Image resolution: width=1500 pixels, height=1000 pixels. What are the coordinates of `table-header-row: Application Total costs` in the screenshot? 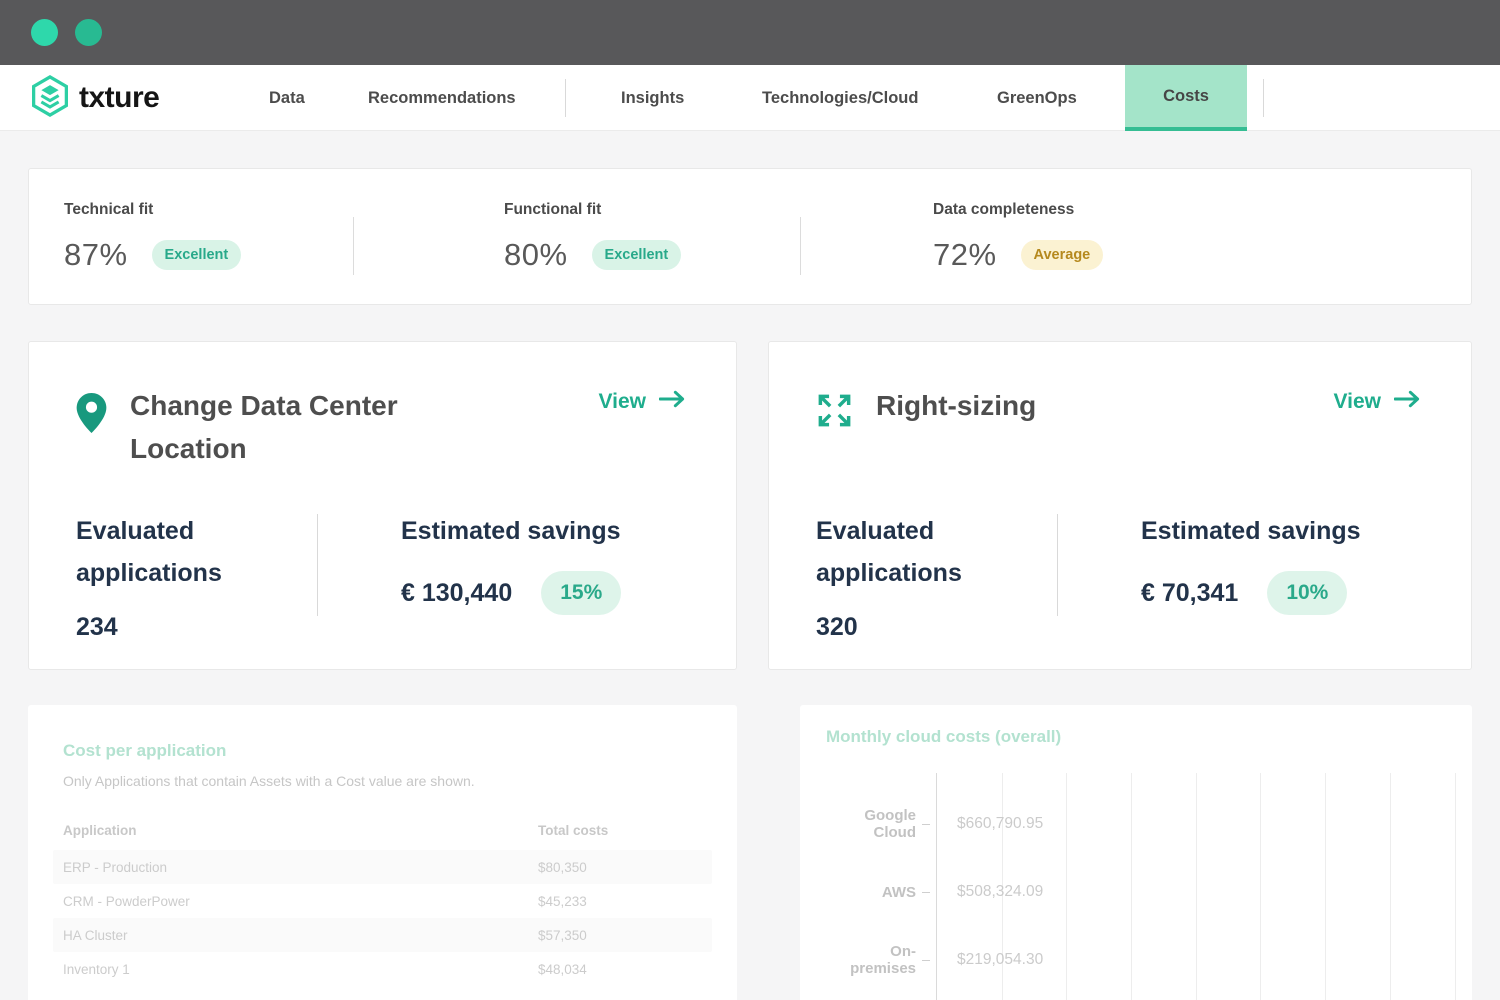 It's located at (382, 830).